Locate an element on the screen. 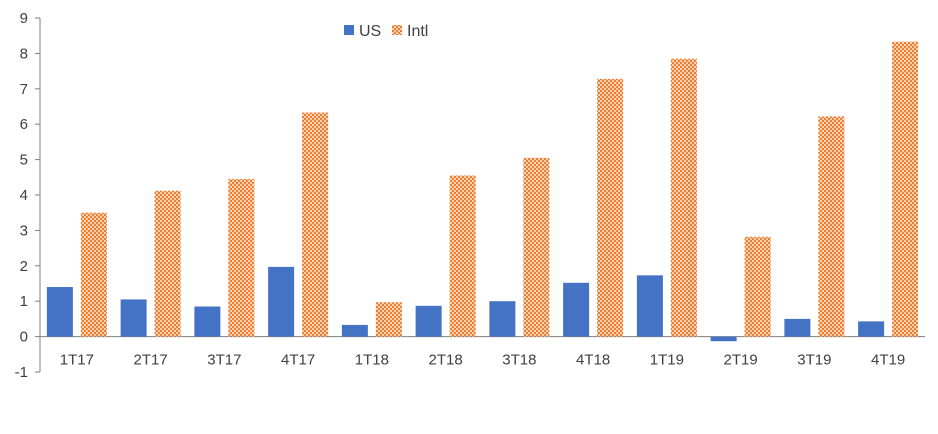 The image size is (938, 434). x-tick-label: 3T19 is located at coordinates (814, 360).